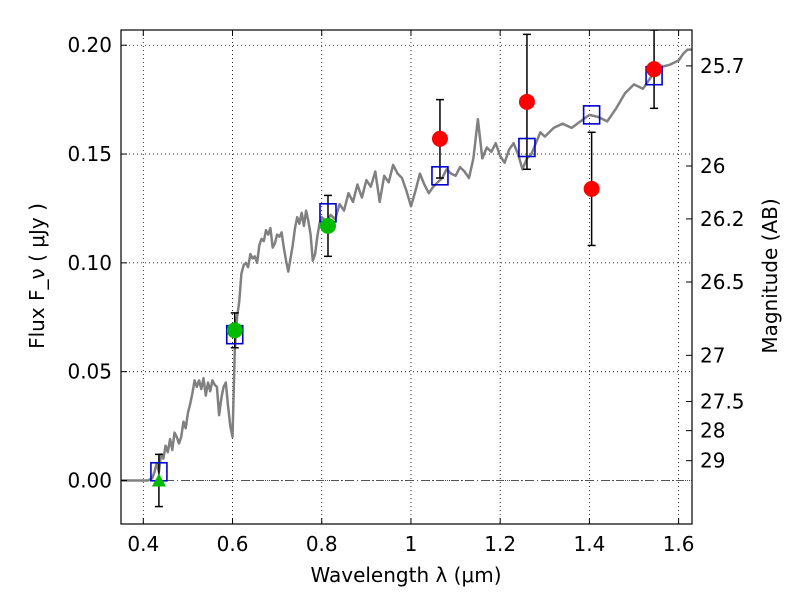  I want to click on magnitude-tick-label: 29, so click(712, 461).